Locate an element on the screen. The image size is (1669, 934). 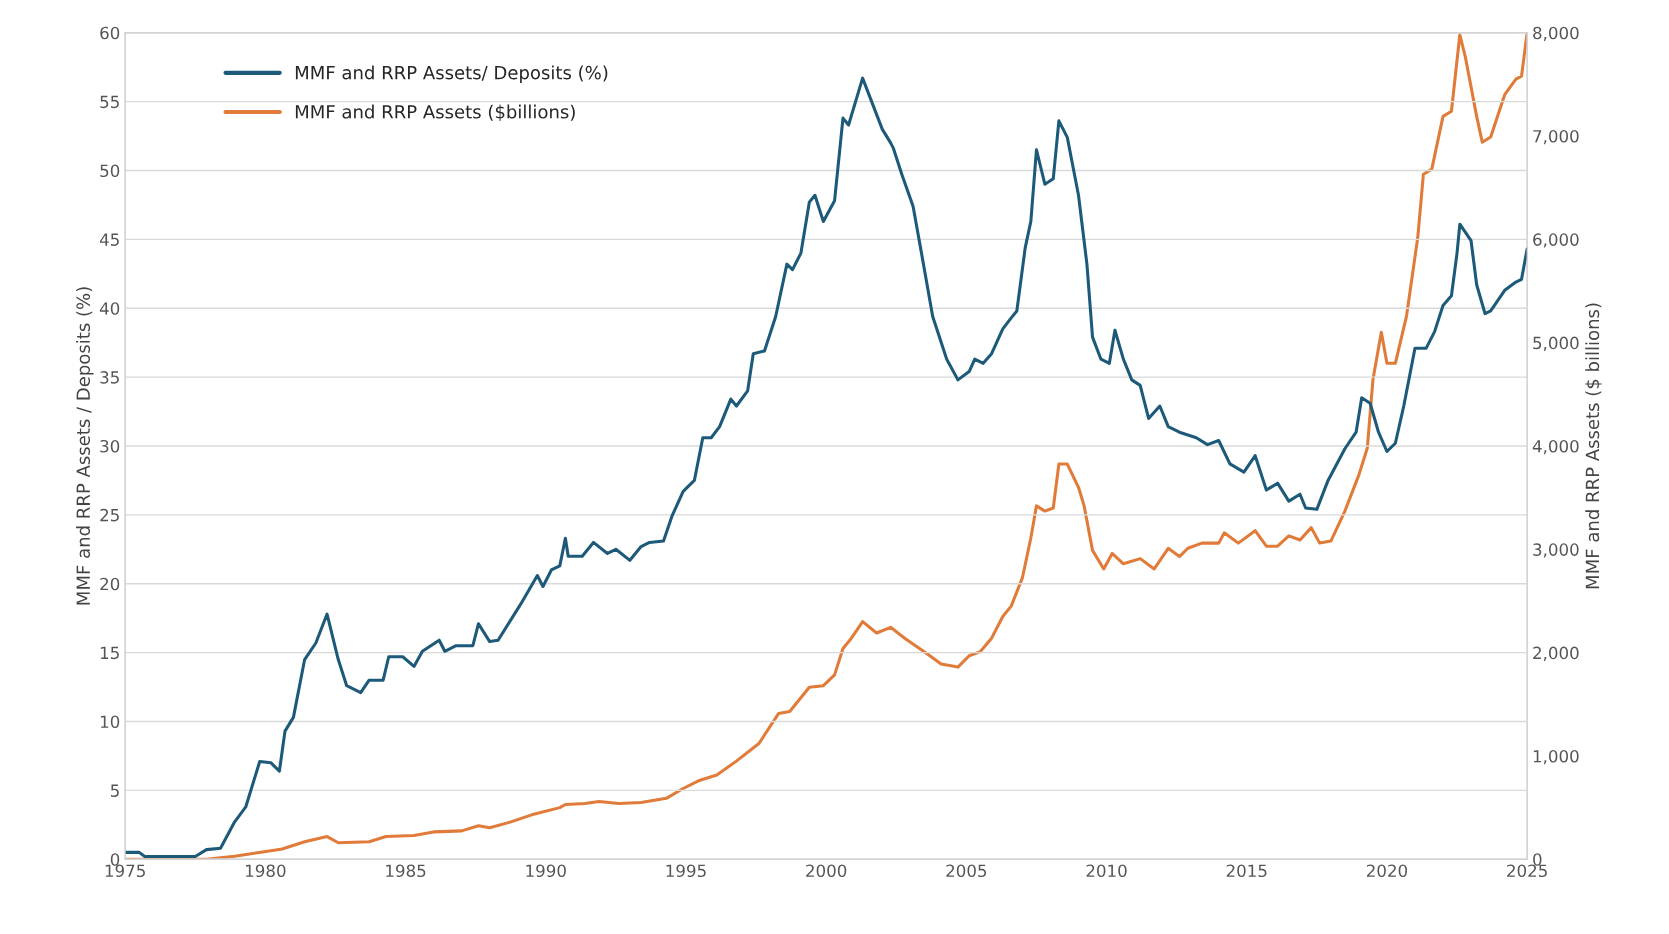
y-tick-label: 10 is located at coordinates (110, 722).